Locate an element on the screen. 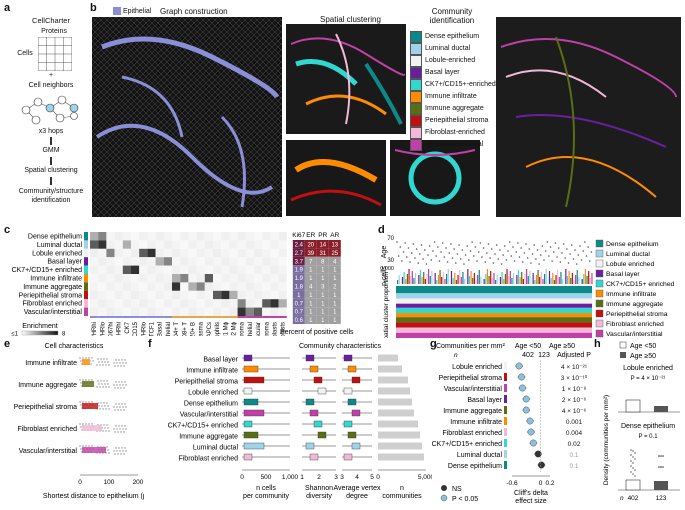 The height and width of the screenshot is (510, 685). g-row-label: Vascular/interstitial is located at coordinates (473, 389).